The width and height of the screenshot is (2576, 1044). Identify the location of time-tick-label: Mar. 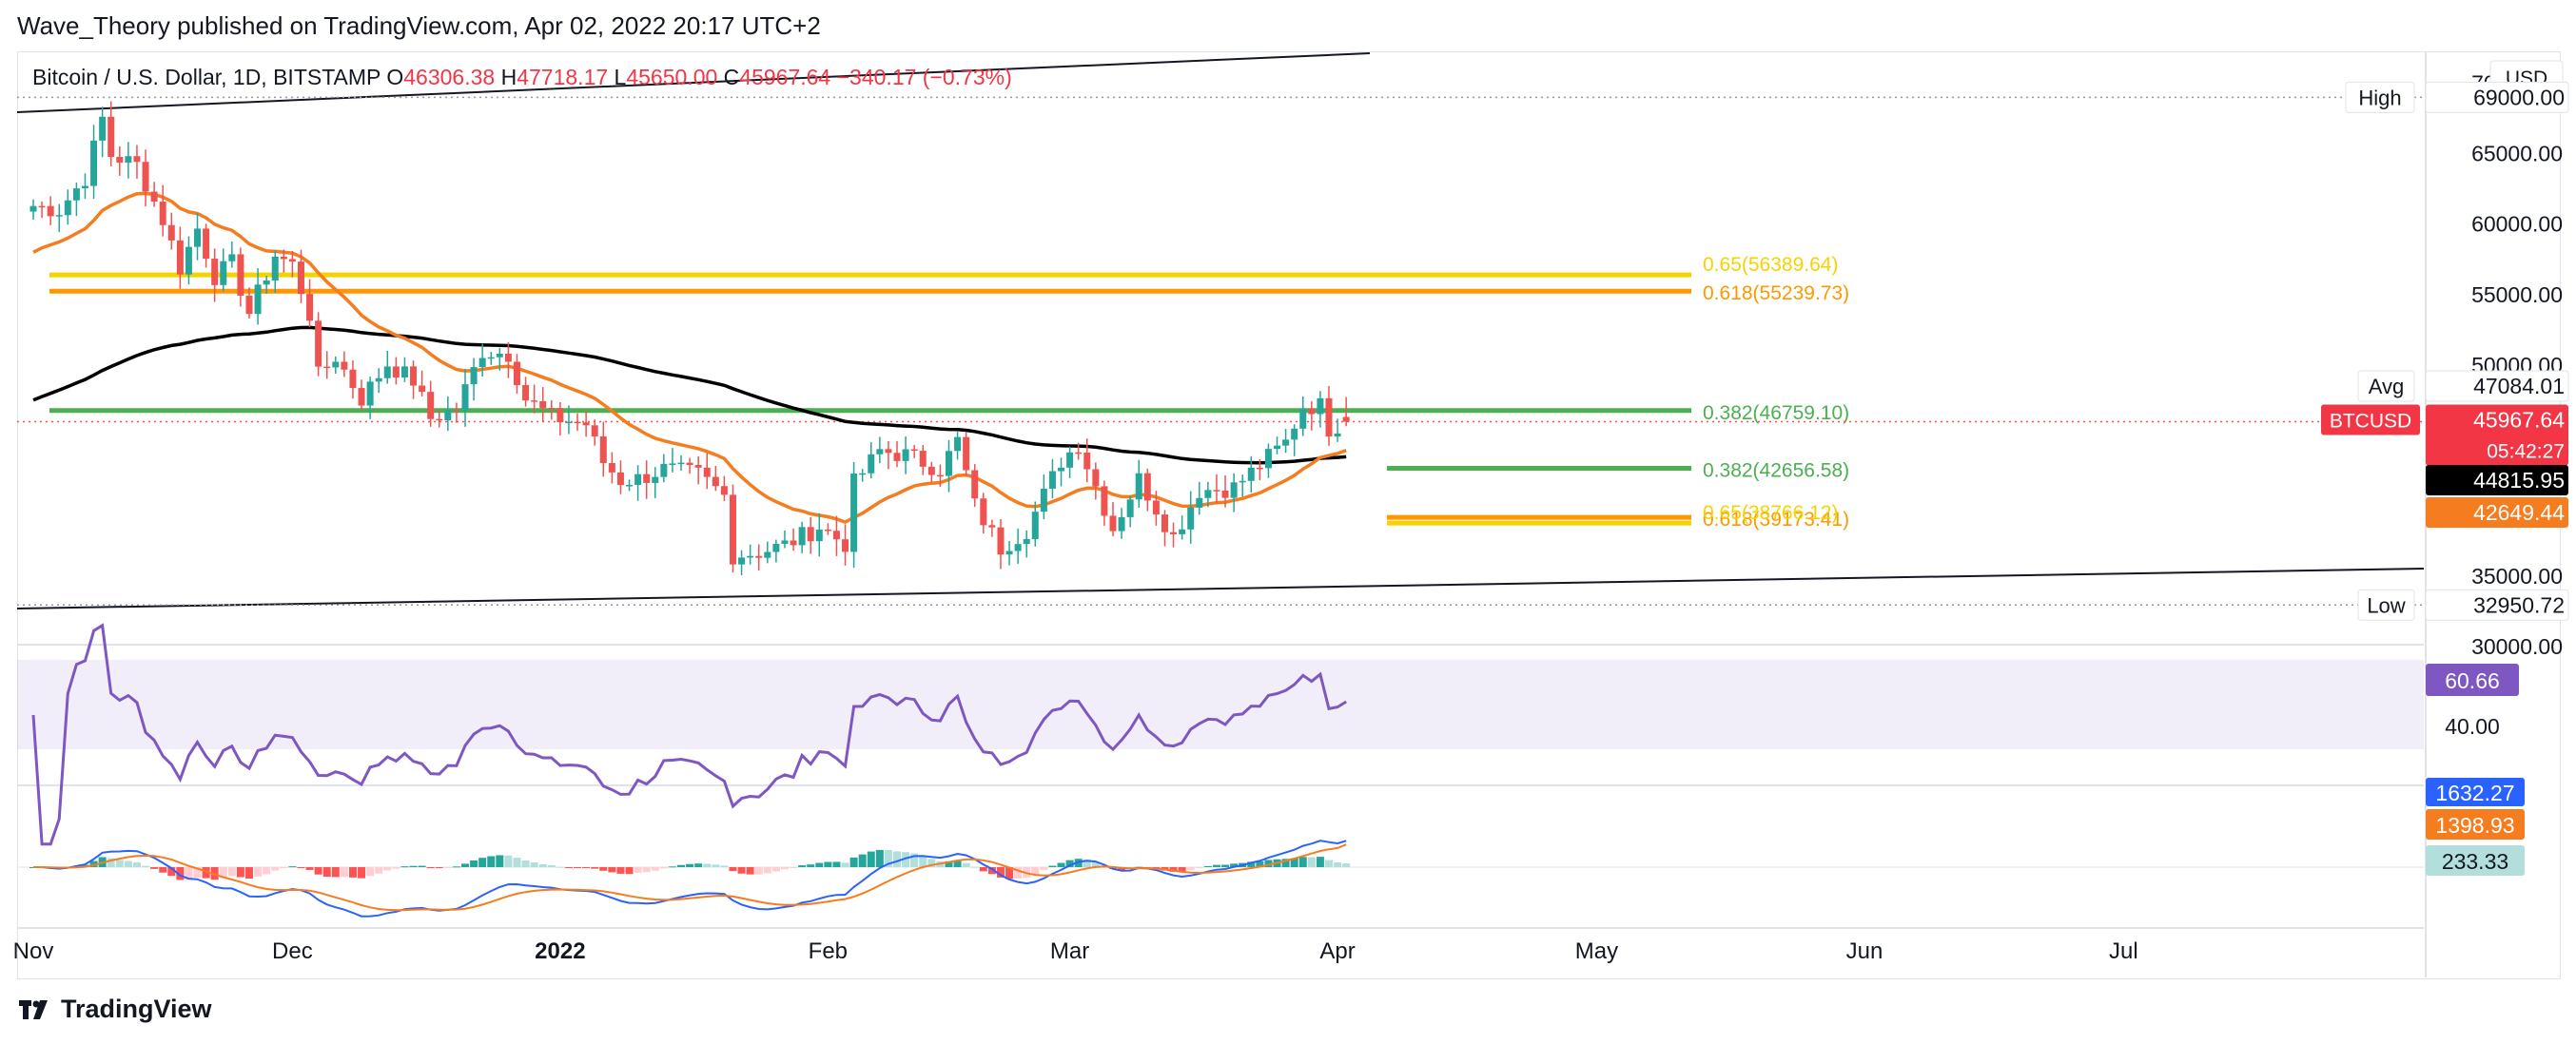
(1070, 951).